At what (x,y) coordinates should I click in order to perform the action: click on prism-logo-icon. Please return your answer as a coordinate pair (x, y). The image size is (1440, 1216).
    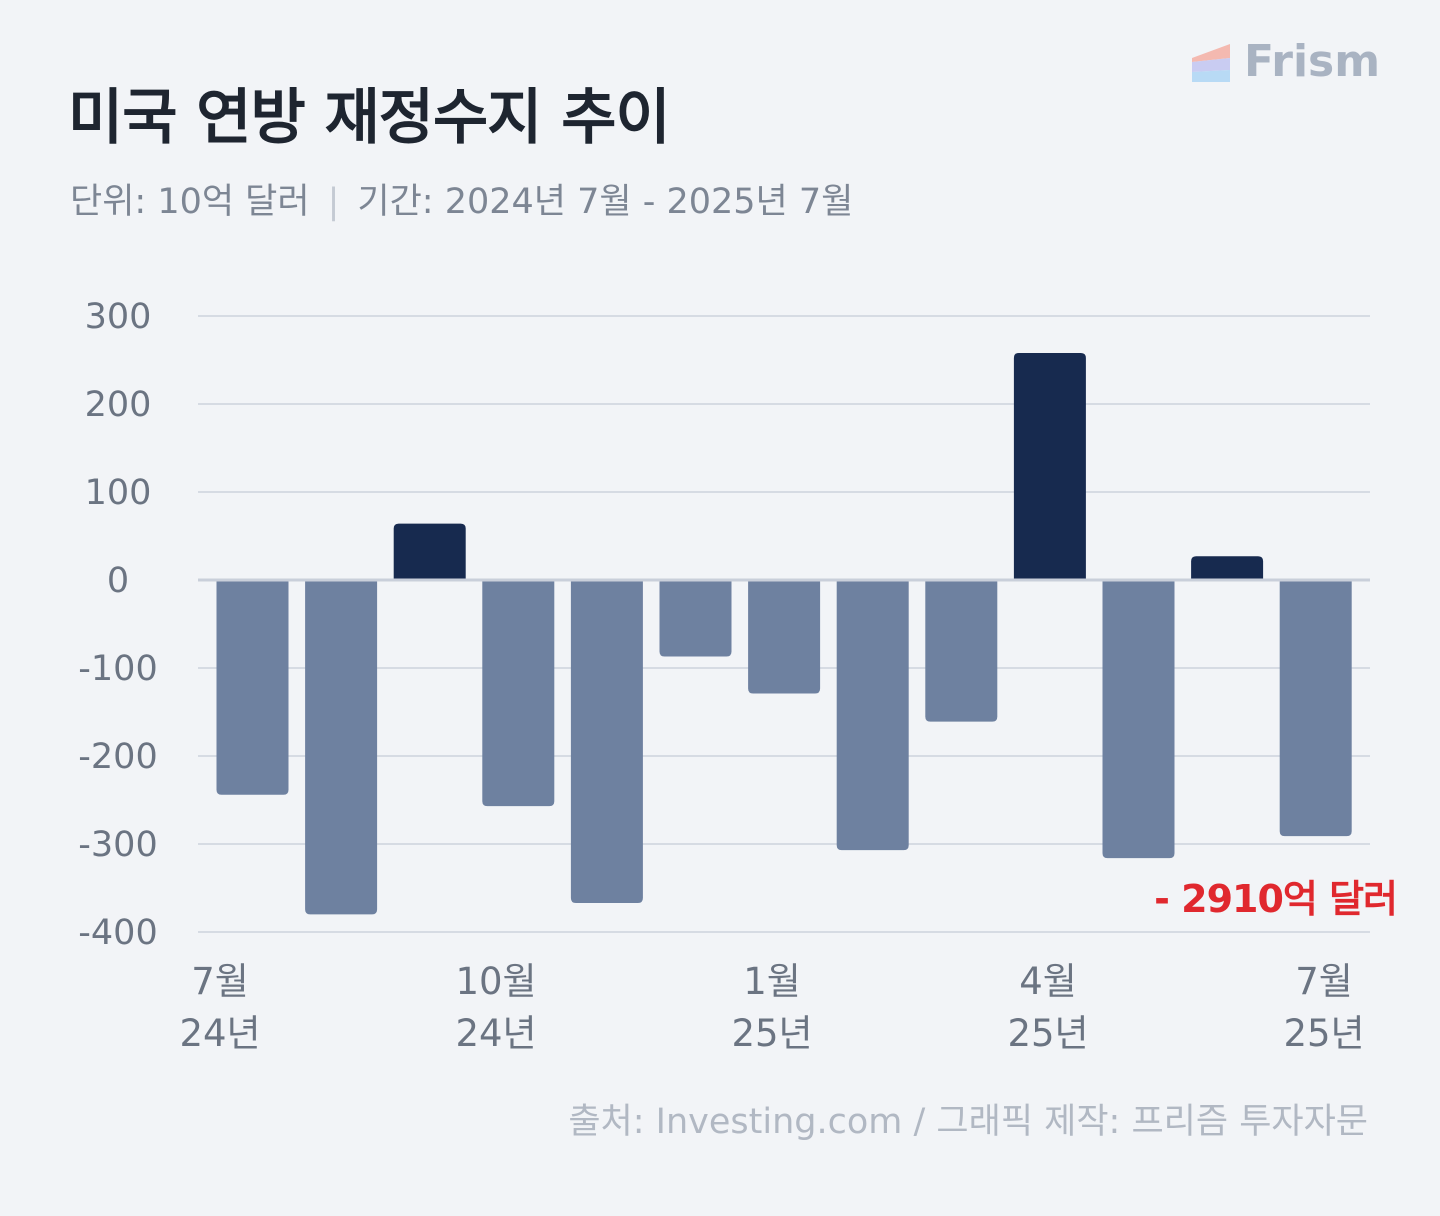
    Looking at the image, I should click on (1211, 63).